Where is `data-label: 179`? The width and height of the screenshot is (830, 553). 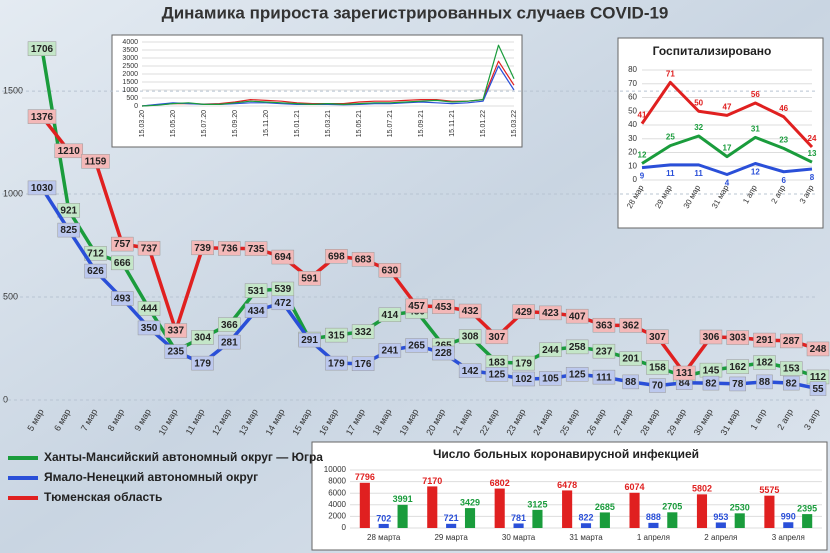 data-label: 179 is located at coordinates (336, 363).